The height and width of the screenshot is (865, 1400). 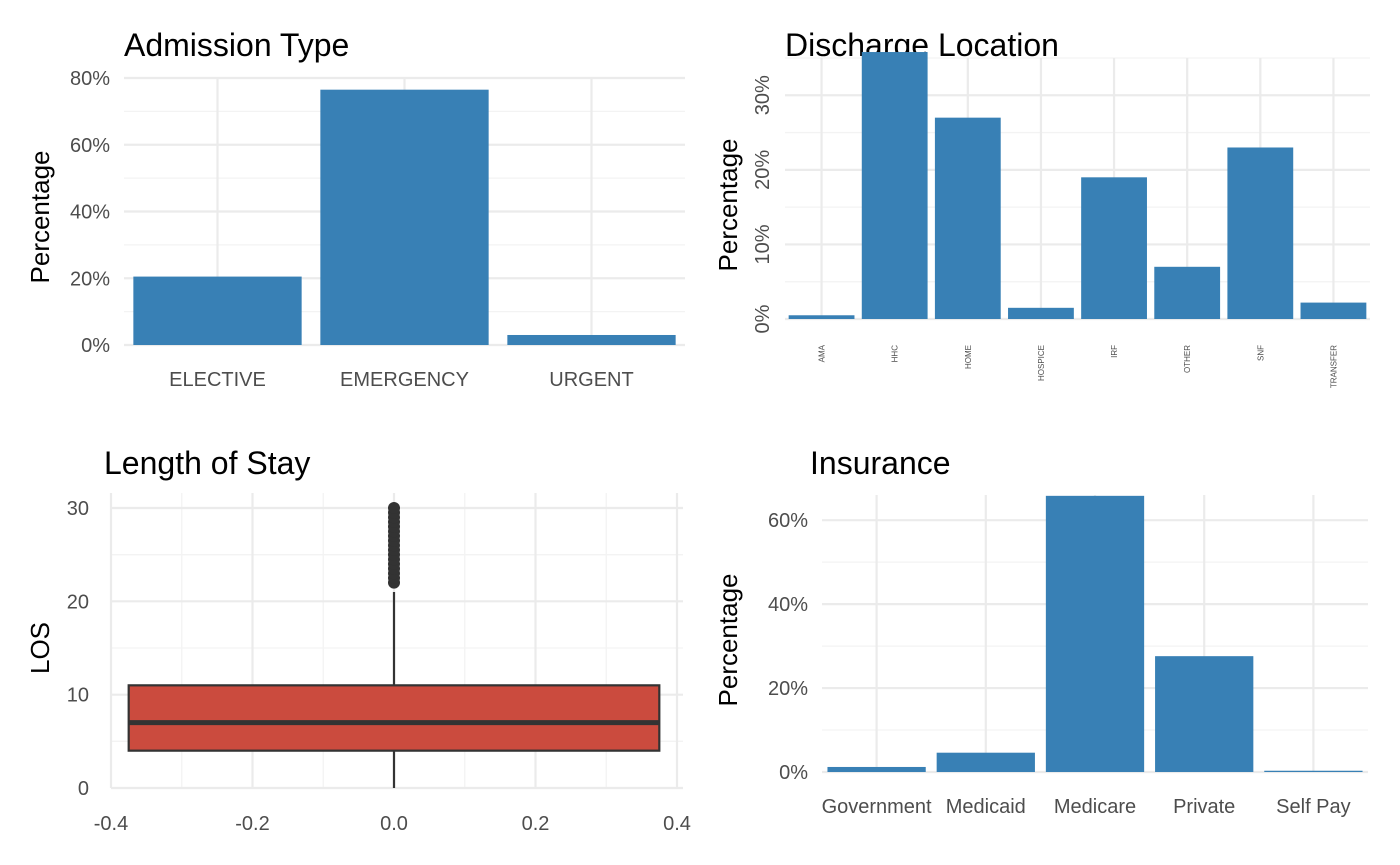 I want to click on x-tick-label: TRANSFER, so click(x=1333, y=366).